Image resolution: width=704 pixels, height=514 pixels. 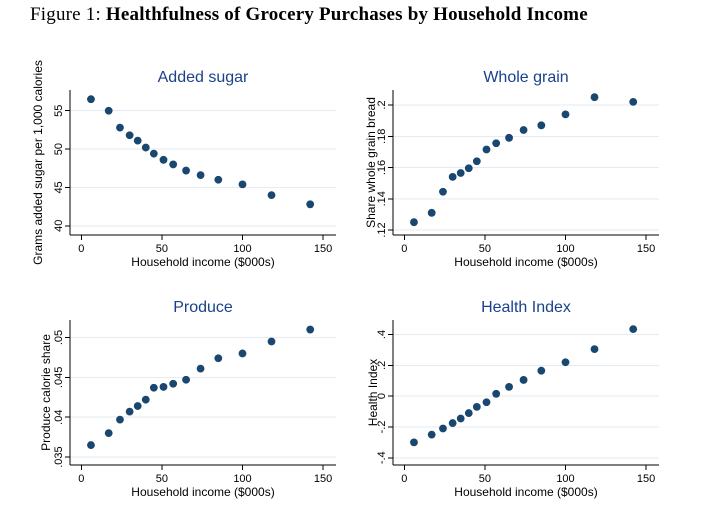 What do you see at coordinates (203, 307) in the screenshot?
I see `panel-title: Produce` at bounding box center [203, 307].